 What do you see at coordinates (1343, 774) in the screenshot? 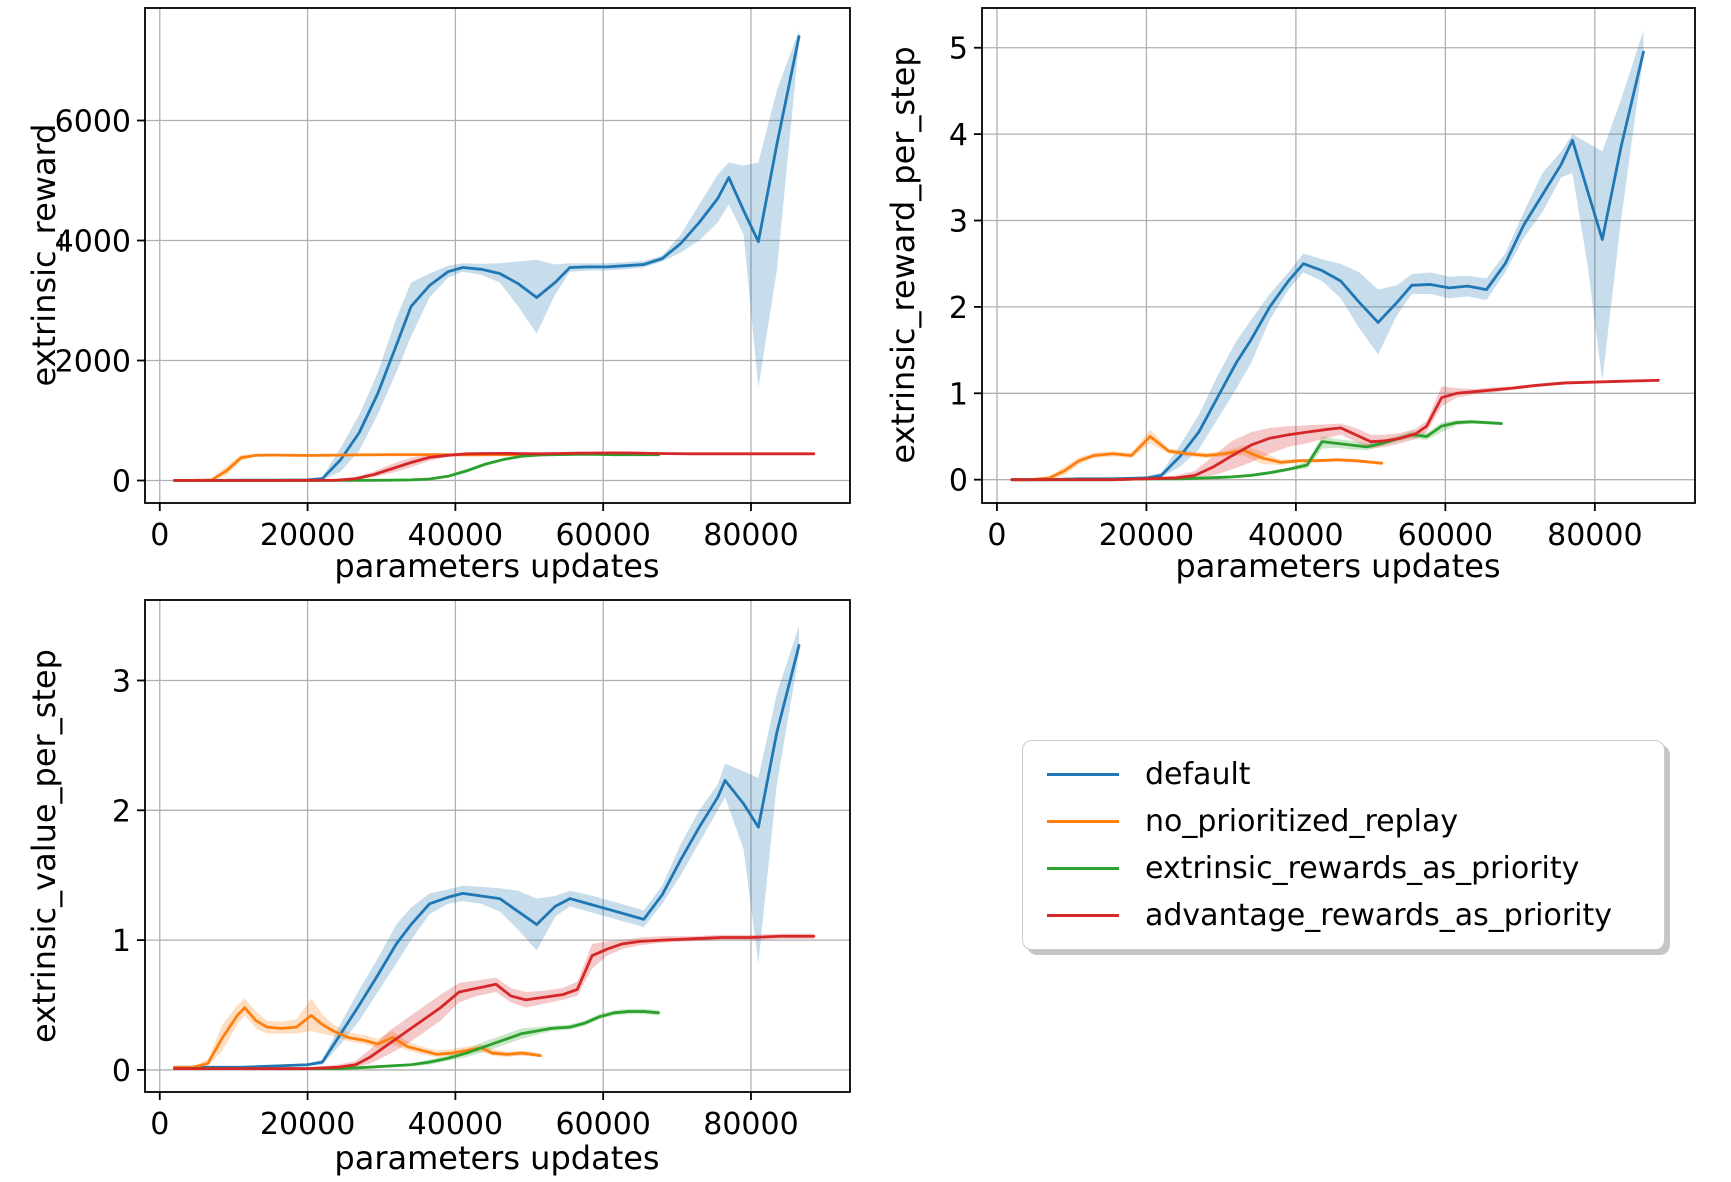
I see `legend-item-default: default` at bounding box center [1343, 774].